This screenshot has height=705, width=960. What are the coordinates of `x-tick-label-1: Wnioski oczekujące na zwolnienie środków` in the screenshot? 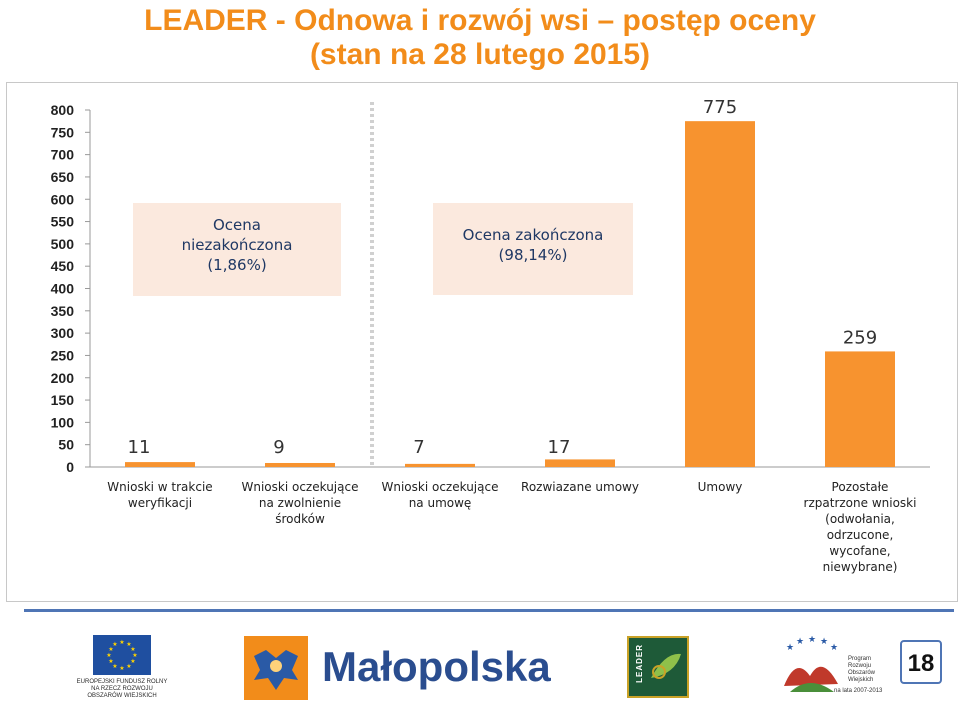 It's located at (300, 503).